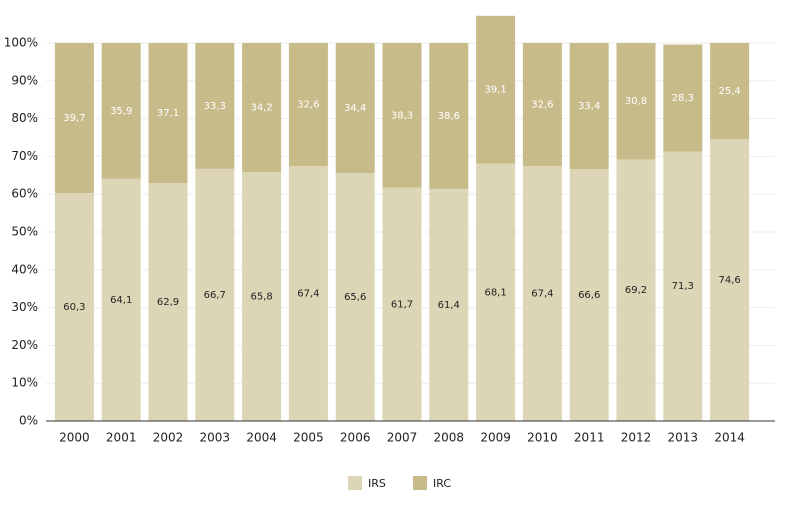 The width and height of the screenshot is (800, 516). I want to click on value-label: 61,7, so click(402, 304).